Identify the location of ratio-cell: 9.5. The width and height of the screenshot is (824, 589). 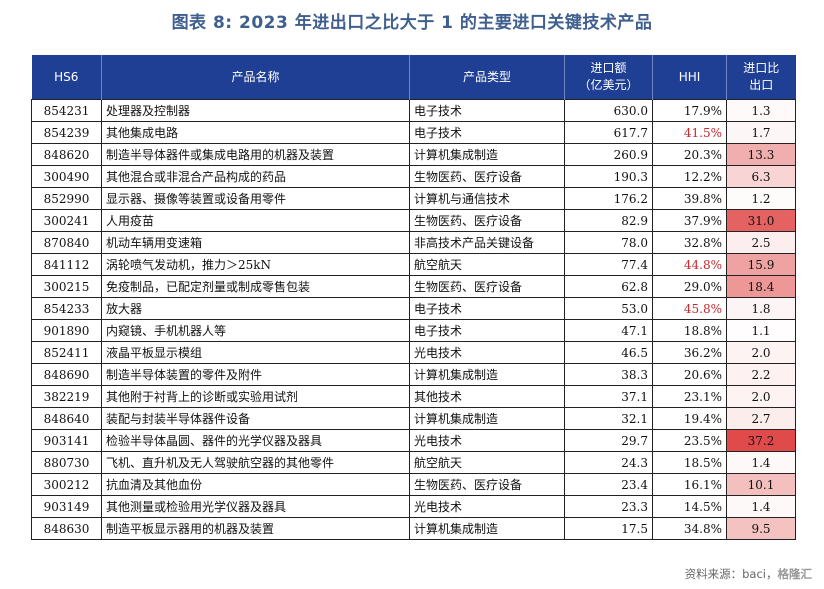
(761, 528).